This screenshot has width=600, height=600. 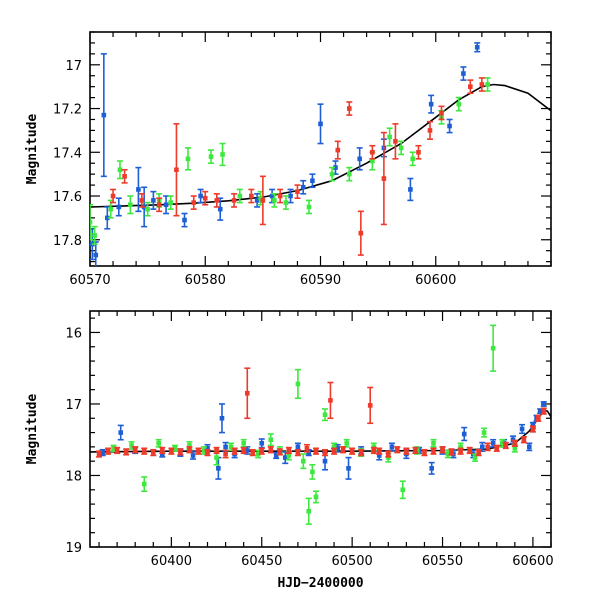 I want to click on x-tick-label: 60550, so click(x=442, y=561).